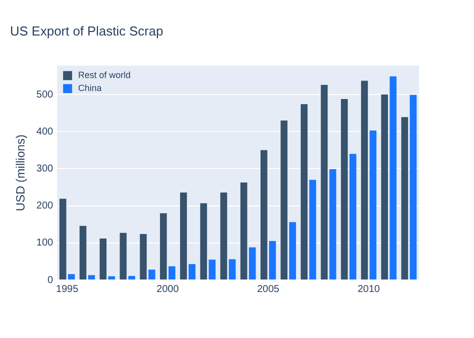  Describe the element at coordinates (268, 289) in the screenshot. I see `x-tick-label: 2005` at that location.